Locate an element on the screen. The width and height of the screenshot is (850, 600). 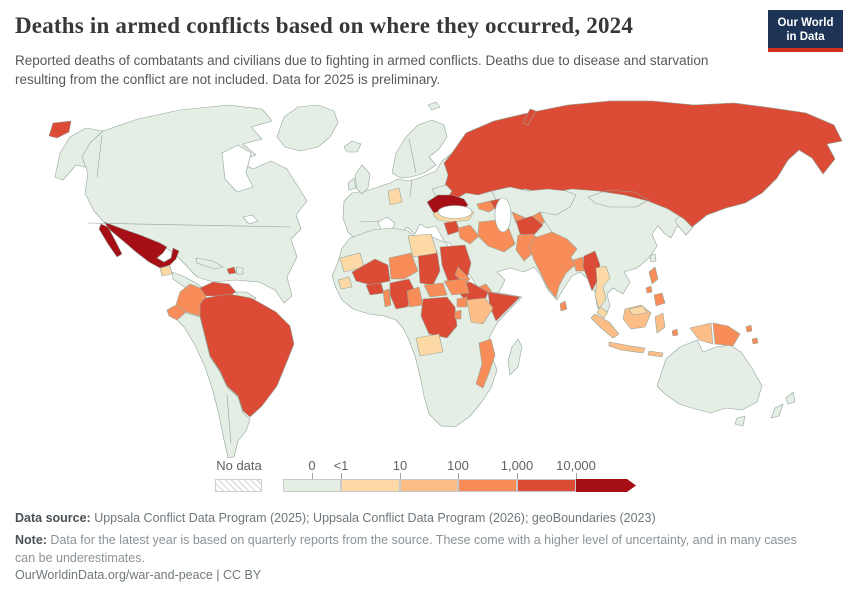
country-mexico is located at coordinates (141, 245).